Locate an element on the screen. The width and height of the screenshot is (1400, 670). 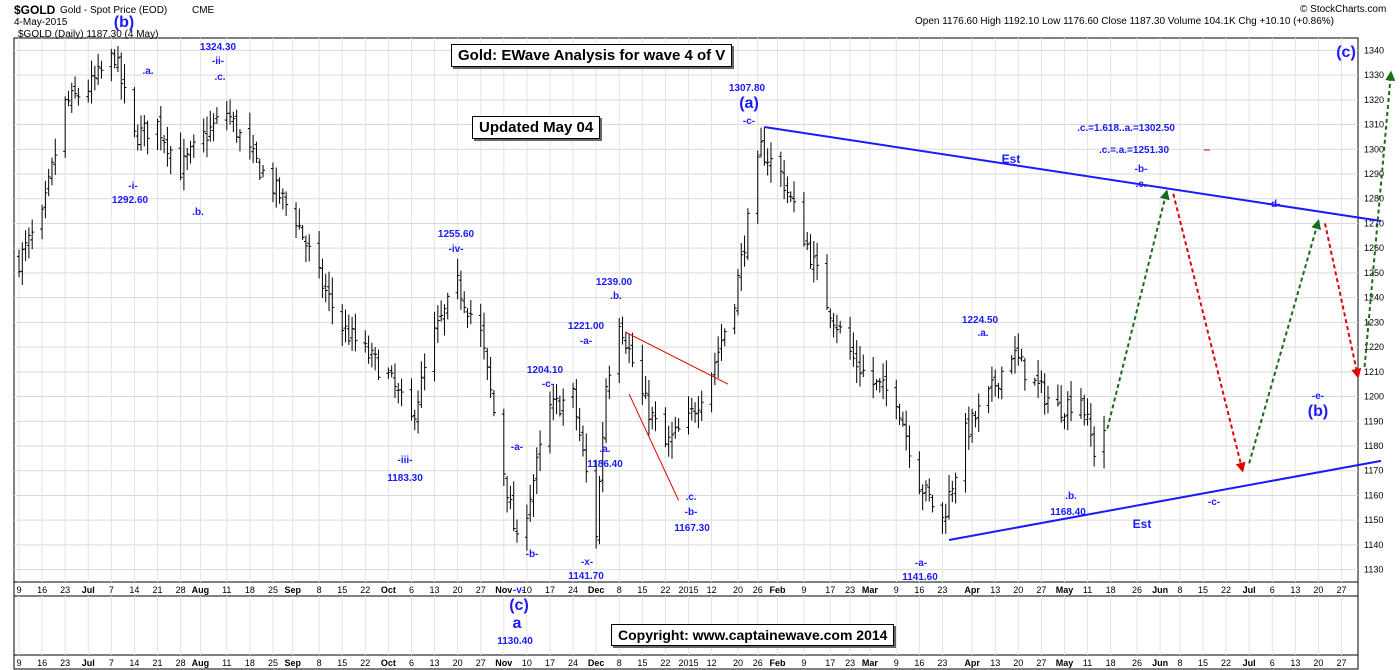
x-tick-label: 28 is located at coordinates (181, 590).